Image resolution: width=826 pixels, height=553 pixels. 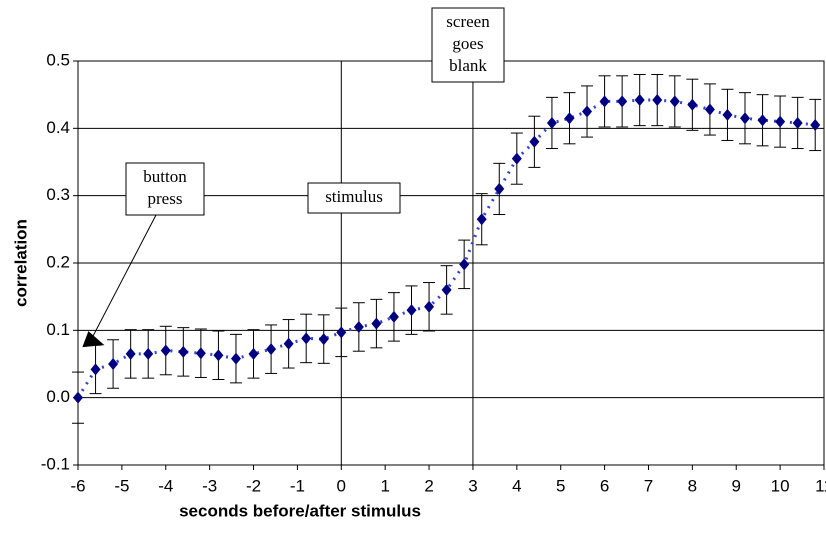 What do you see at coordinates (341, 485) in the screenshot?
I see `x-tick-label: 0` at bounding box center [341, 485].